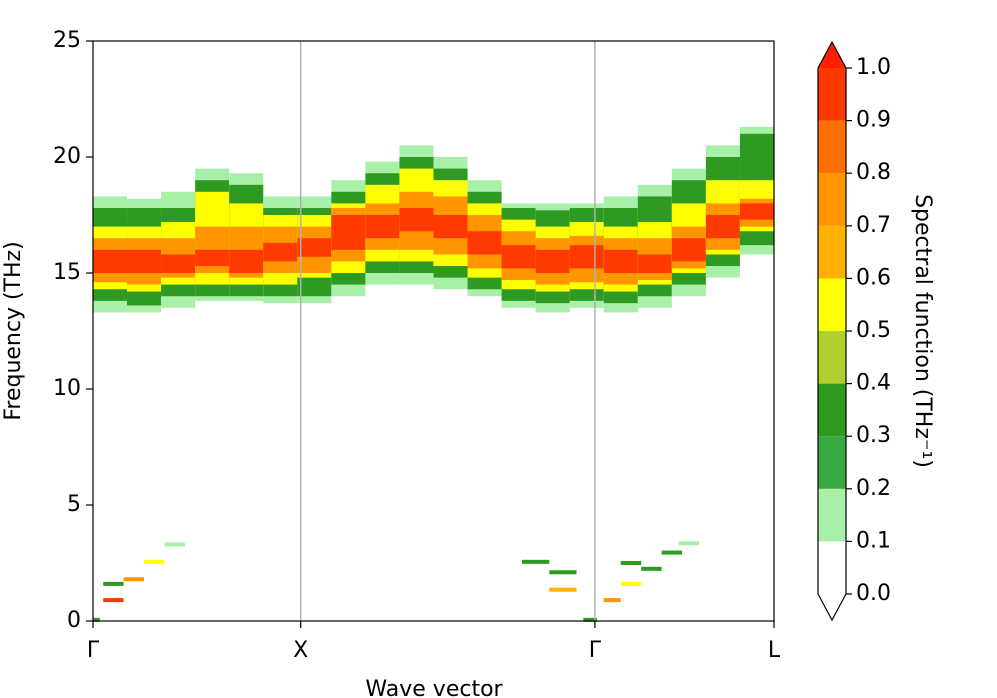  I want to click on colorbar-tick-label: 0.1, so click(873, 540).